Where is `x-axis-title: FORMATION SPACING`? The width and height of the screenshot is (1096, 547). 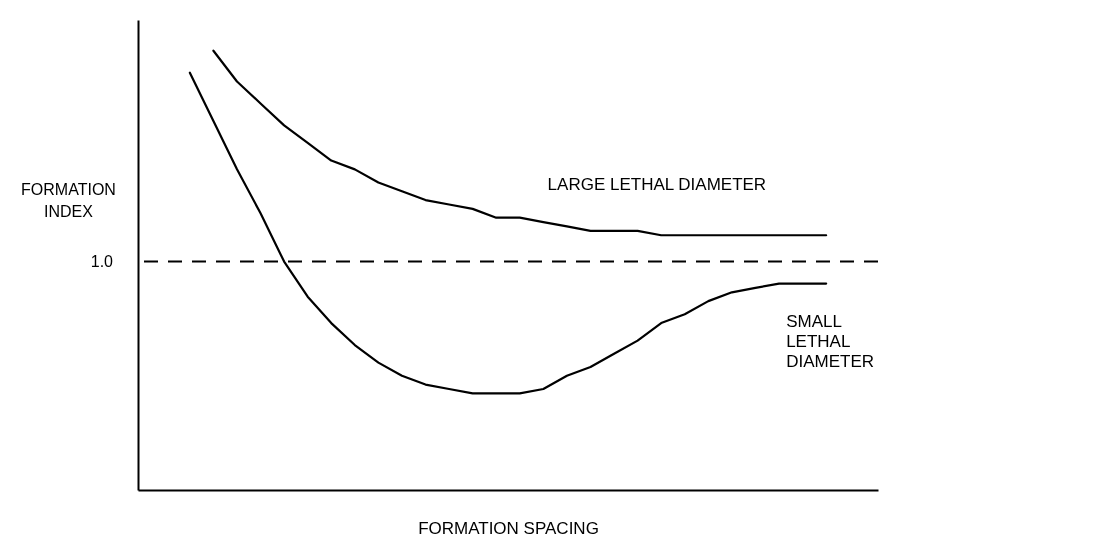
x-axis-title: FORMATION SPACING is located at coordinates (508, 528).